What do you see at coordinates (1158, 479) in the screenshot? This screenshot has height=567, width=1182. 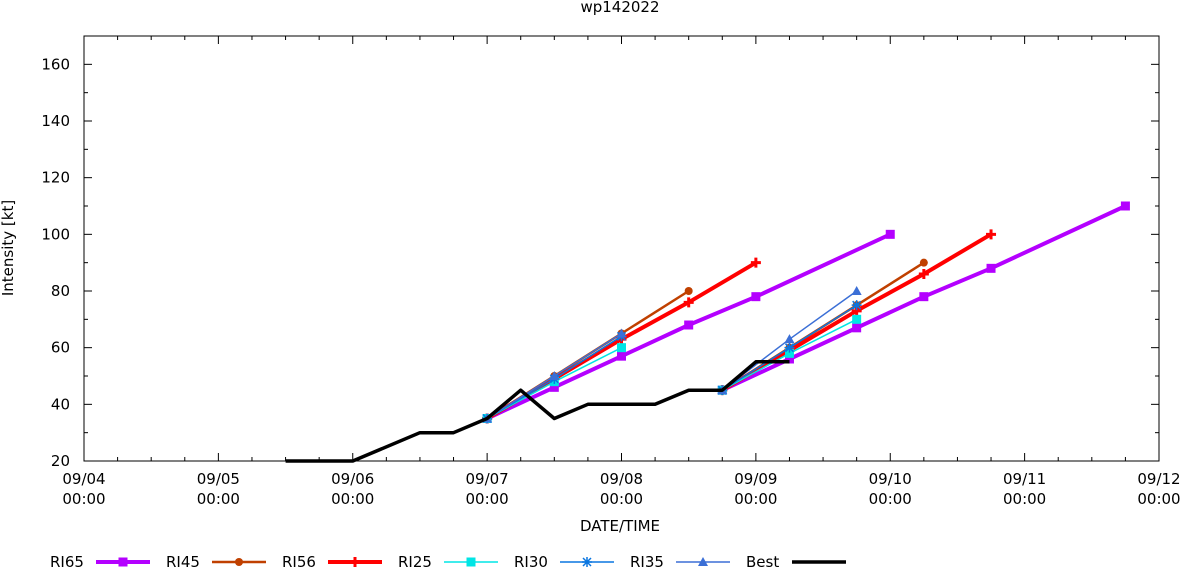 I see `x-tick-date: 09/12` at bounding box center [1158, 479].